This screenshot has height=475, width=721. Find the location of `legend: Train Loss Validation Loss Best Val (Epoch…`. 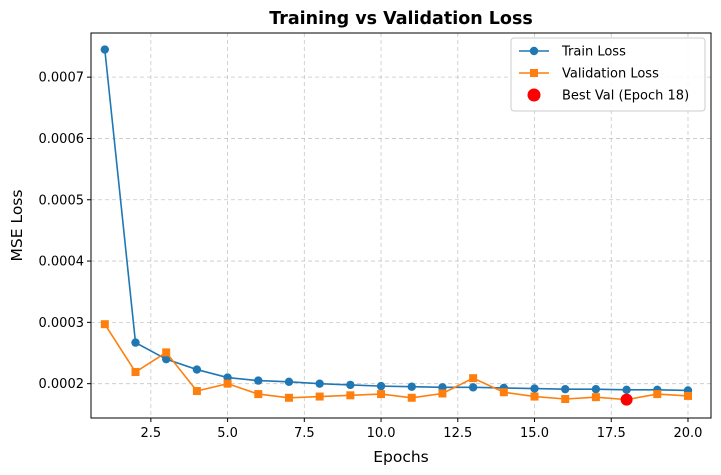

legend: Train Loss Validation Loss Best Val (Epoch… is located at coordinates (608, 74).